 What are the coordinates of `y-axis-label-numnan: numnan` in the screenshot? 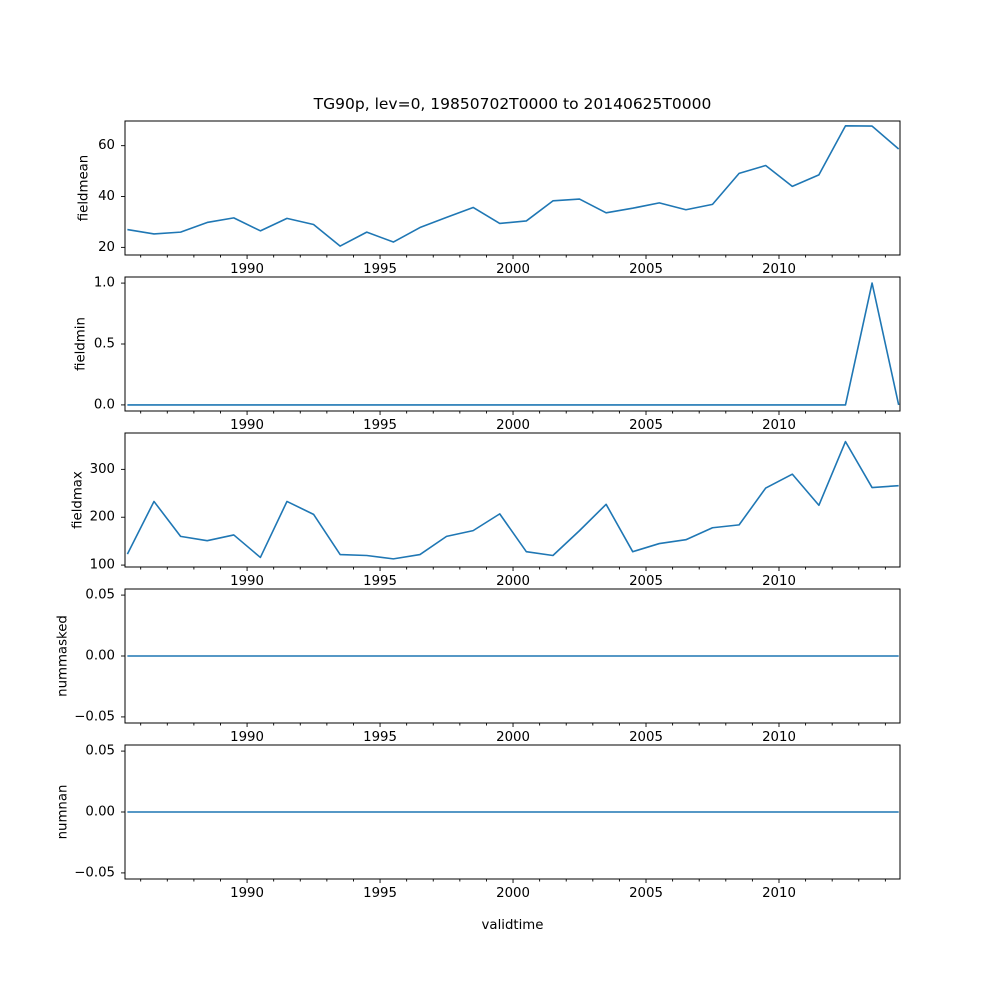 It's located at (63, 812).